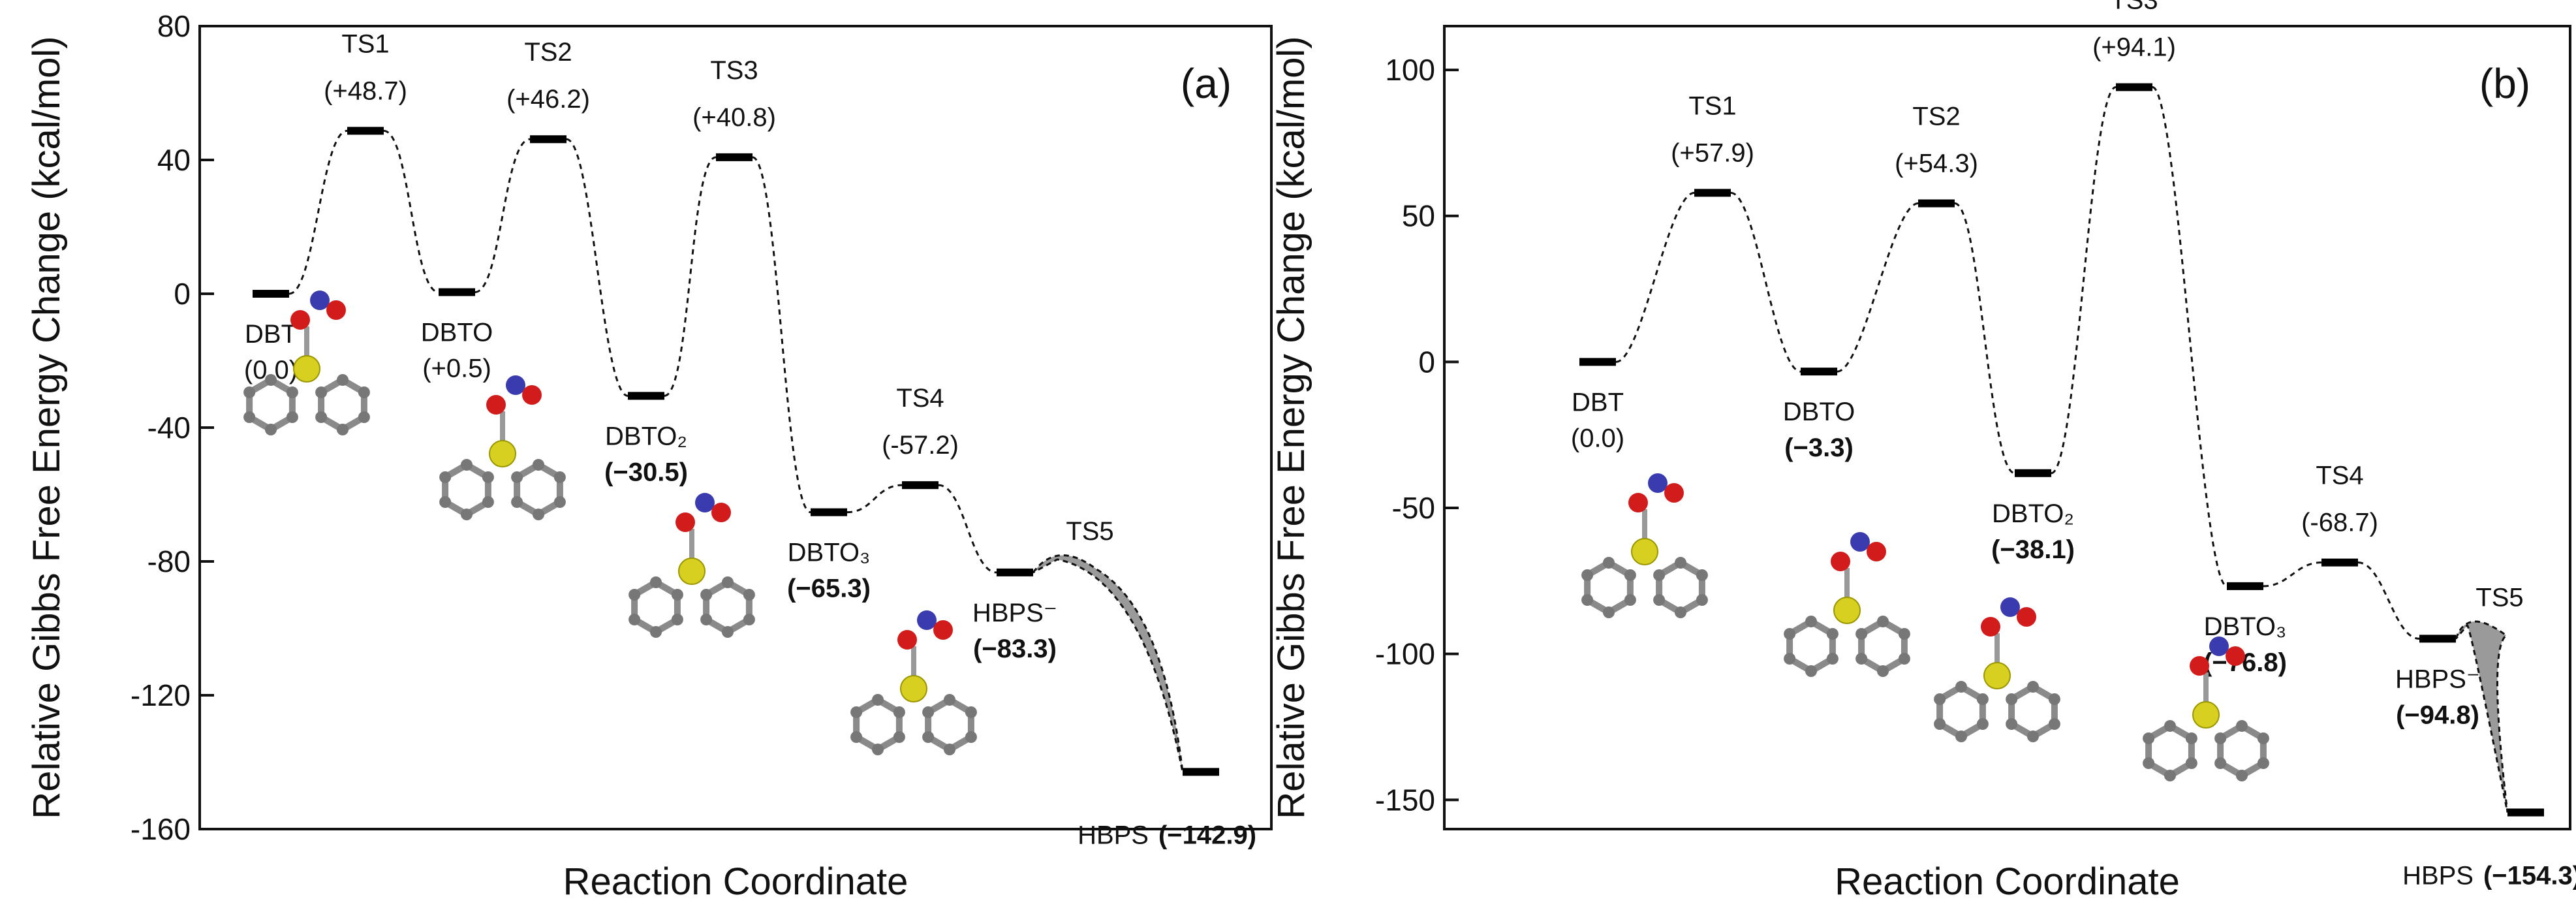  What do you see at coordinates (365, 90) in the screenshot?
I see `state-energy: (+48.7)` at bounding box center [365, 90].